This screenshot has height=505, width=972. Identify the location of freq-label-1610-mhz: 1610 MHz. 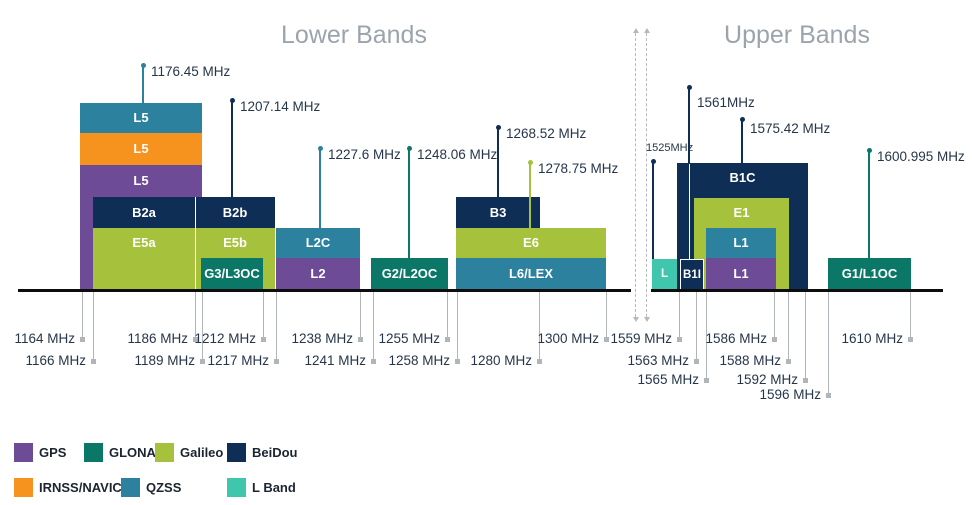
(872, 338).